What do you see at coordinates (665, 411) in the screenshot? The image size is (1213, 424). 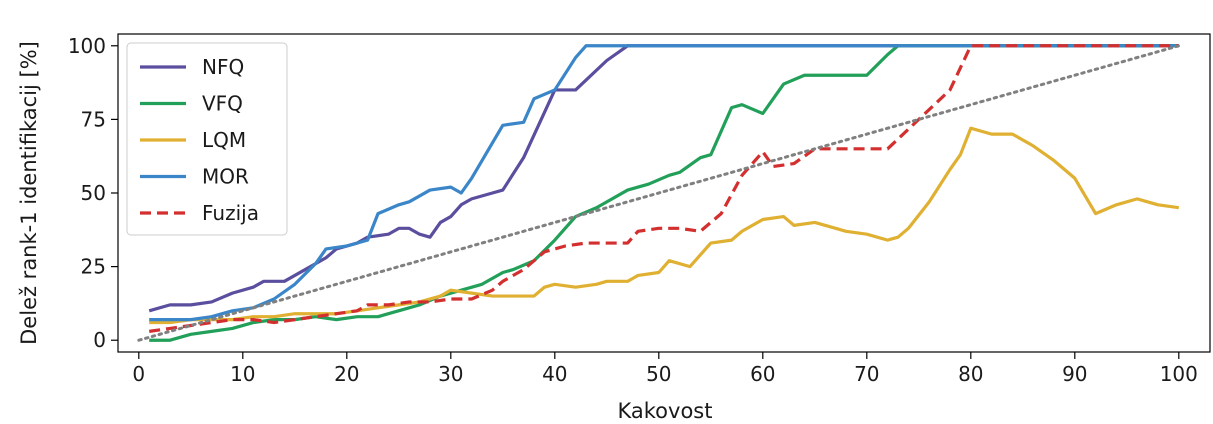 I see `x-axis-title: Kakovost` at bounding box center [665, 411].